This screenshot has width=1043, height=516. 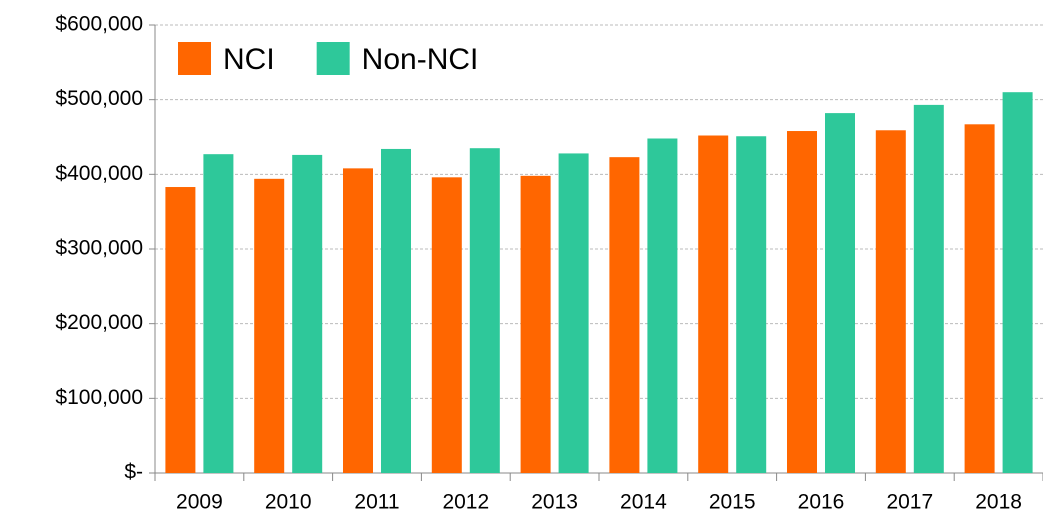 I want to click on x-tick-label: 2012, so click(x=465, y=502).